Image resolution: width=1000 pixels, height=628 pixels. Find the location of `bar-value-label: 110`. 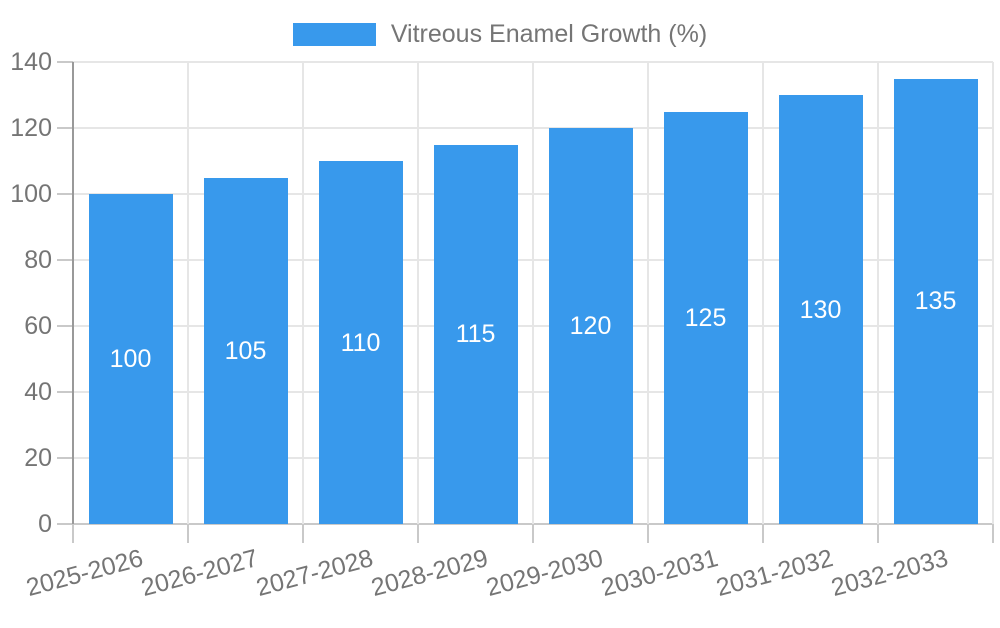

bar-value-label: 110 is located at coordinates (360, 342).